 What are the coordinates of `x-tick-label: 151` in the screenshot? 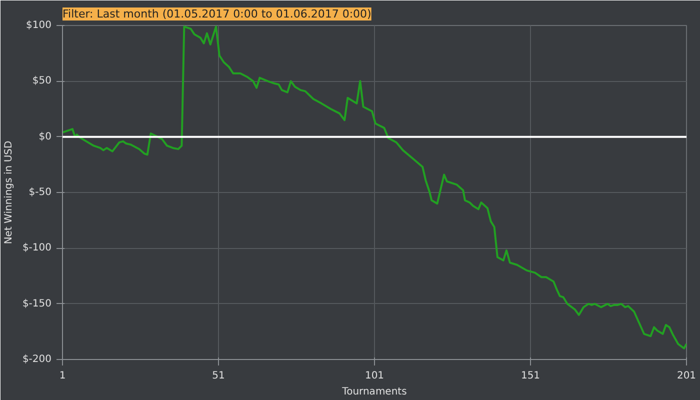 It's located at (530, 376).